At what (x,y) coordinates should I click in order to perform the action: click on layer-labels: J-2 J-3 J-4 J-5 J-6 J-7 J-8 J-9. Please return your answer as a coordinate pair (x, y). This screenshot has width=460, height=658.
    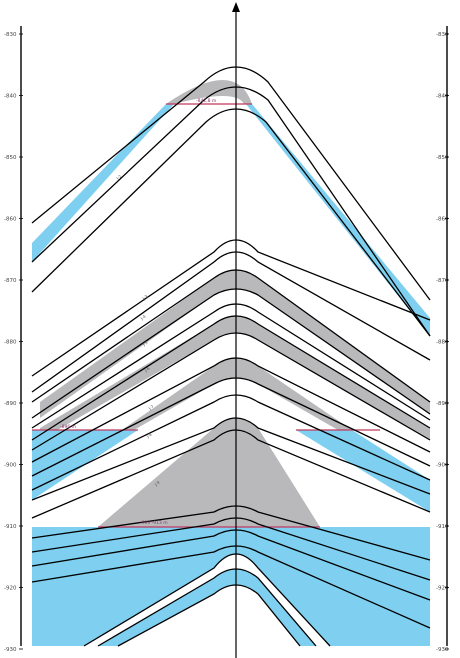
    Looking at the image, I should click on (138, 330).